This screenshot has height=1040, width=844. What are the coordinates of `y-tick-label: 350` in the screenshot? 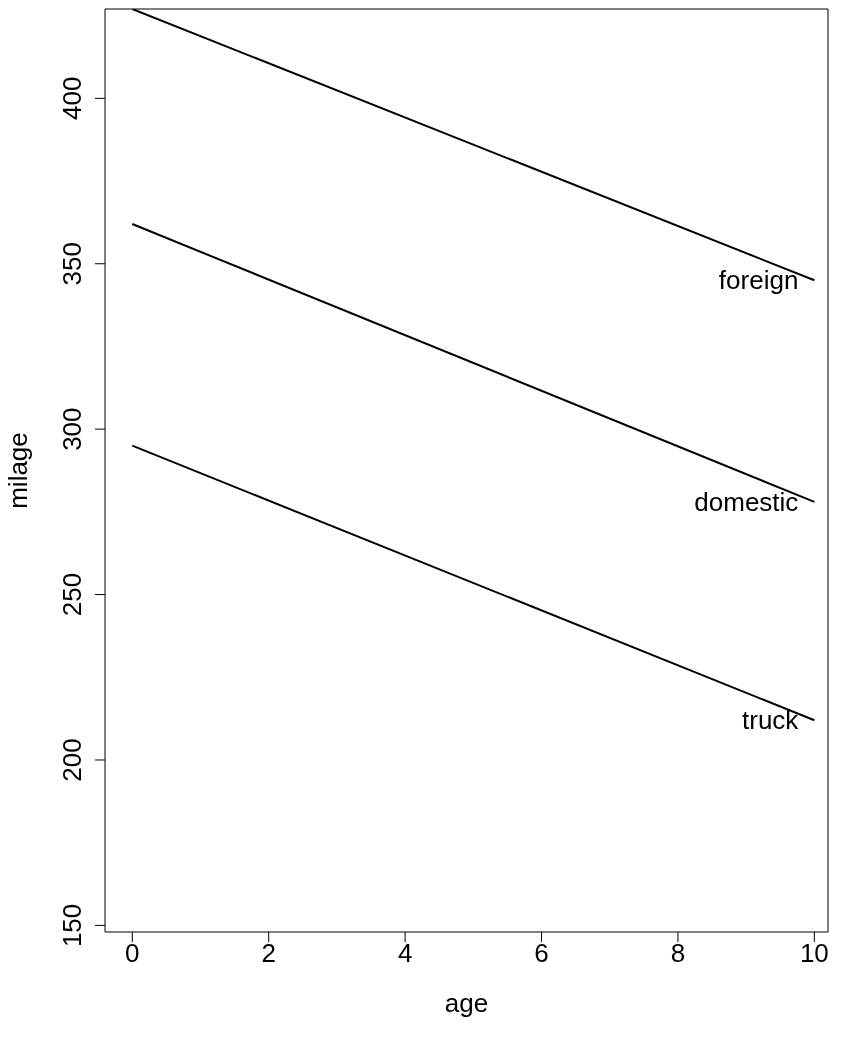 It's located at (72, 264).